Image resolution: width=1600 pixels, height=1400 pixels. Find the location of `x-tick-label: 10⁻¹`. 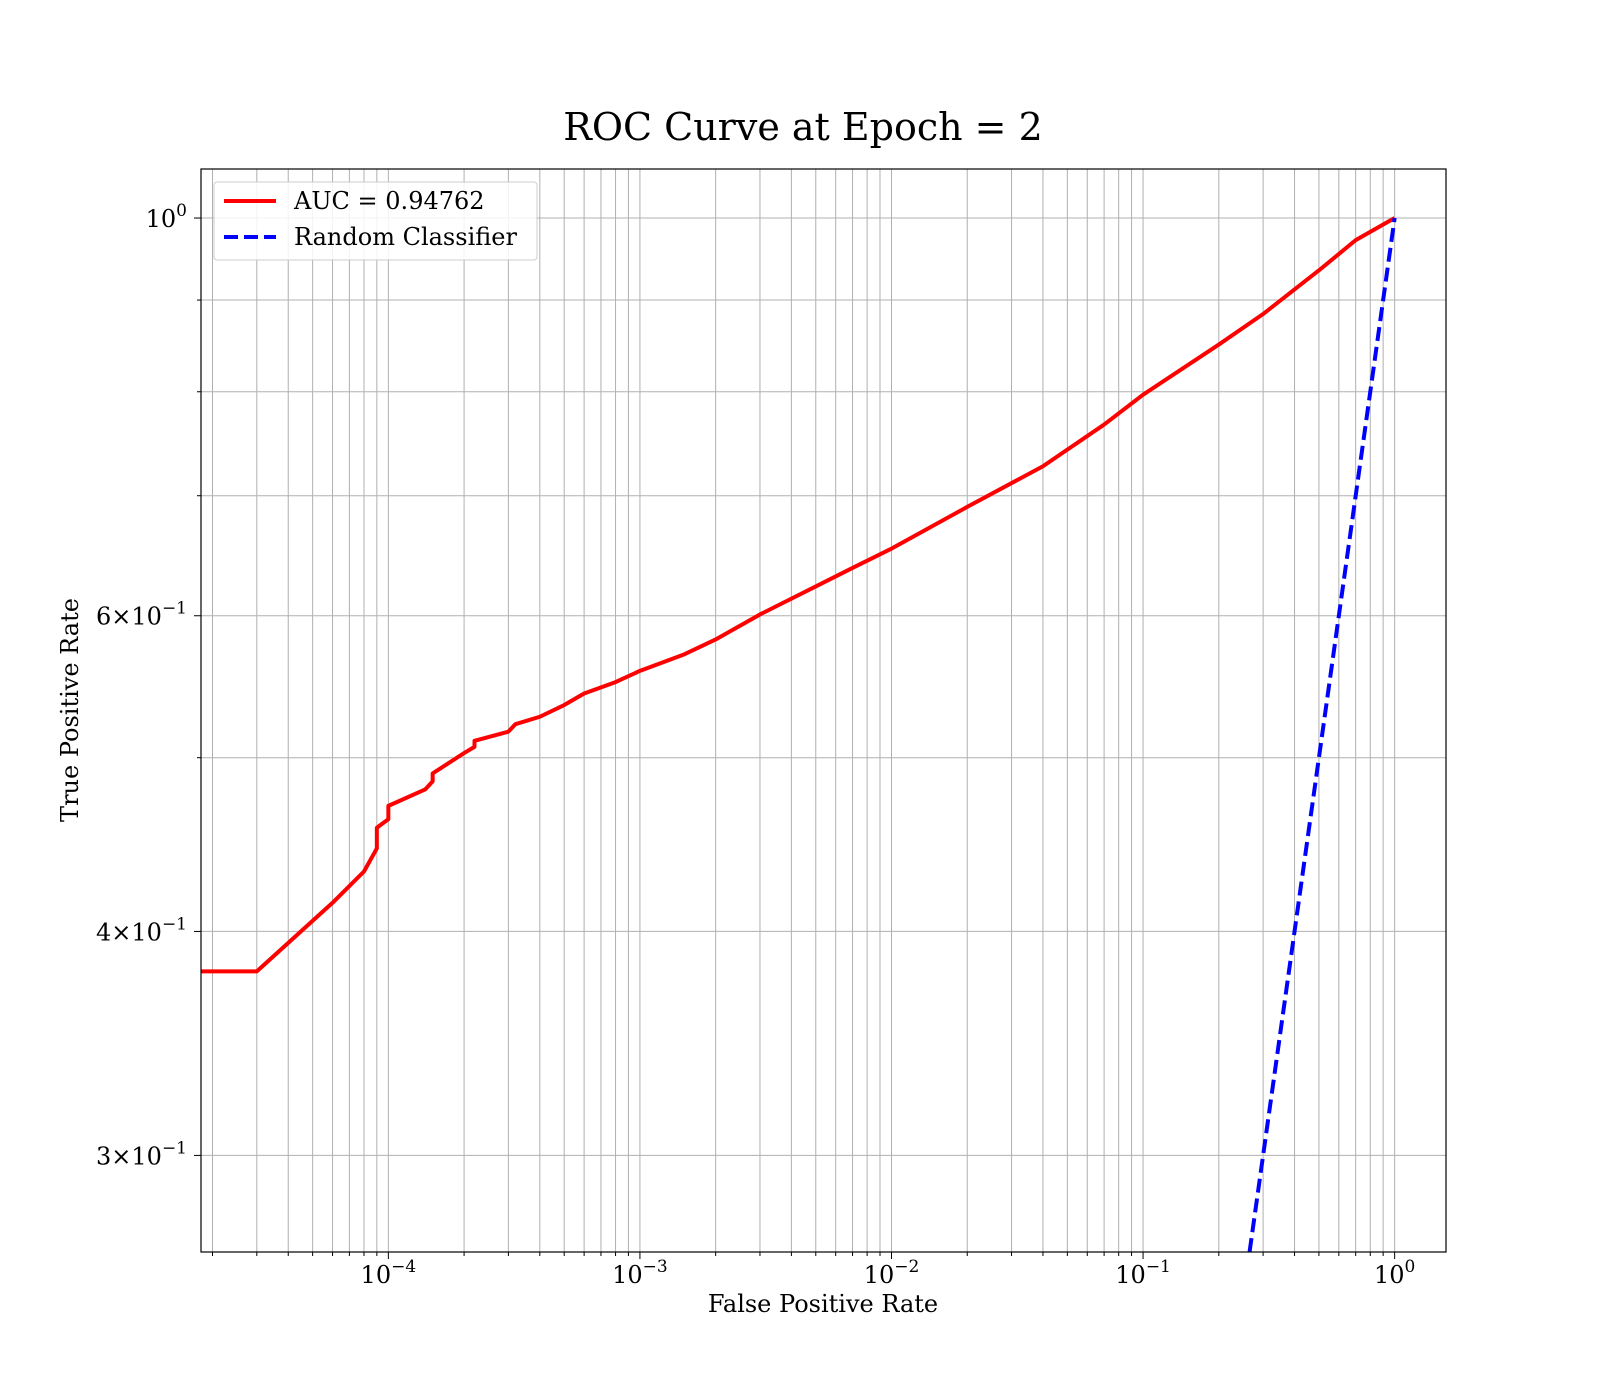

x-tick-label: 10⁻¹ is located at coordinates (1143, 1273).